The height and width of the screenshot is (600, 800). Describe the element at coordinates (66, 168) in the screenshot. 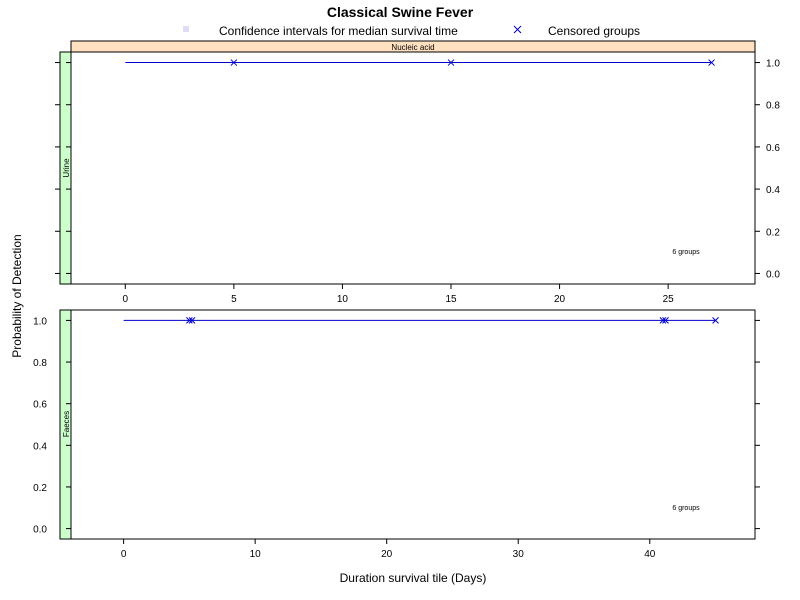

I see `group-strip-urine-label: Urine` at that location.